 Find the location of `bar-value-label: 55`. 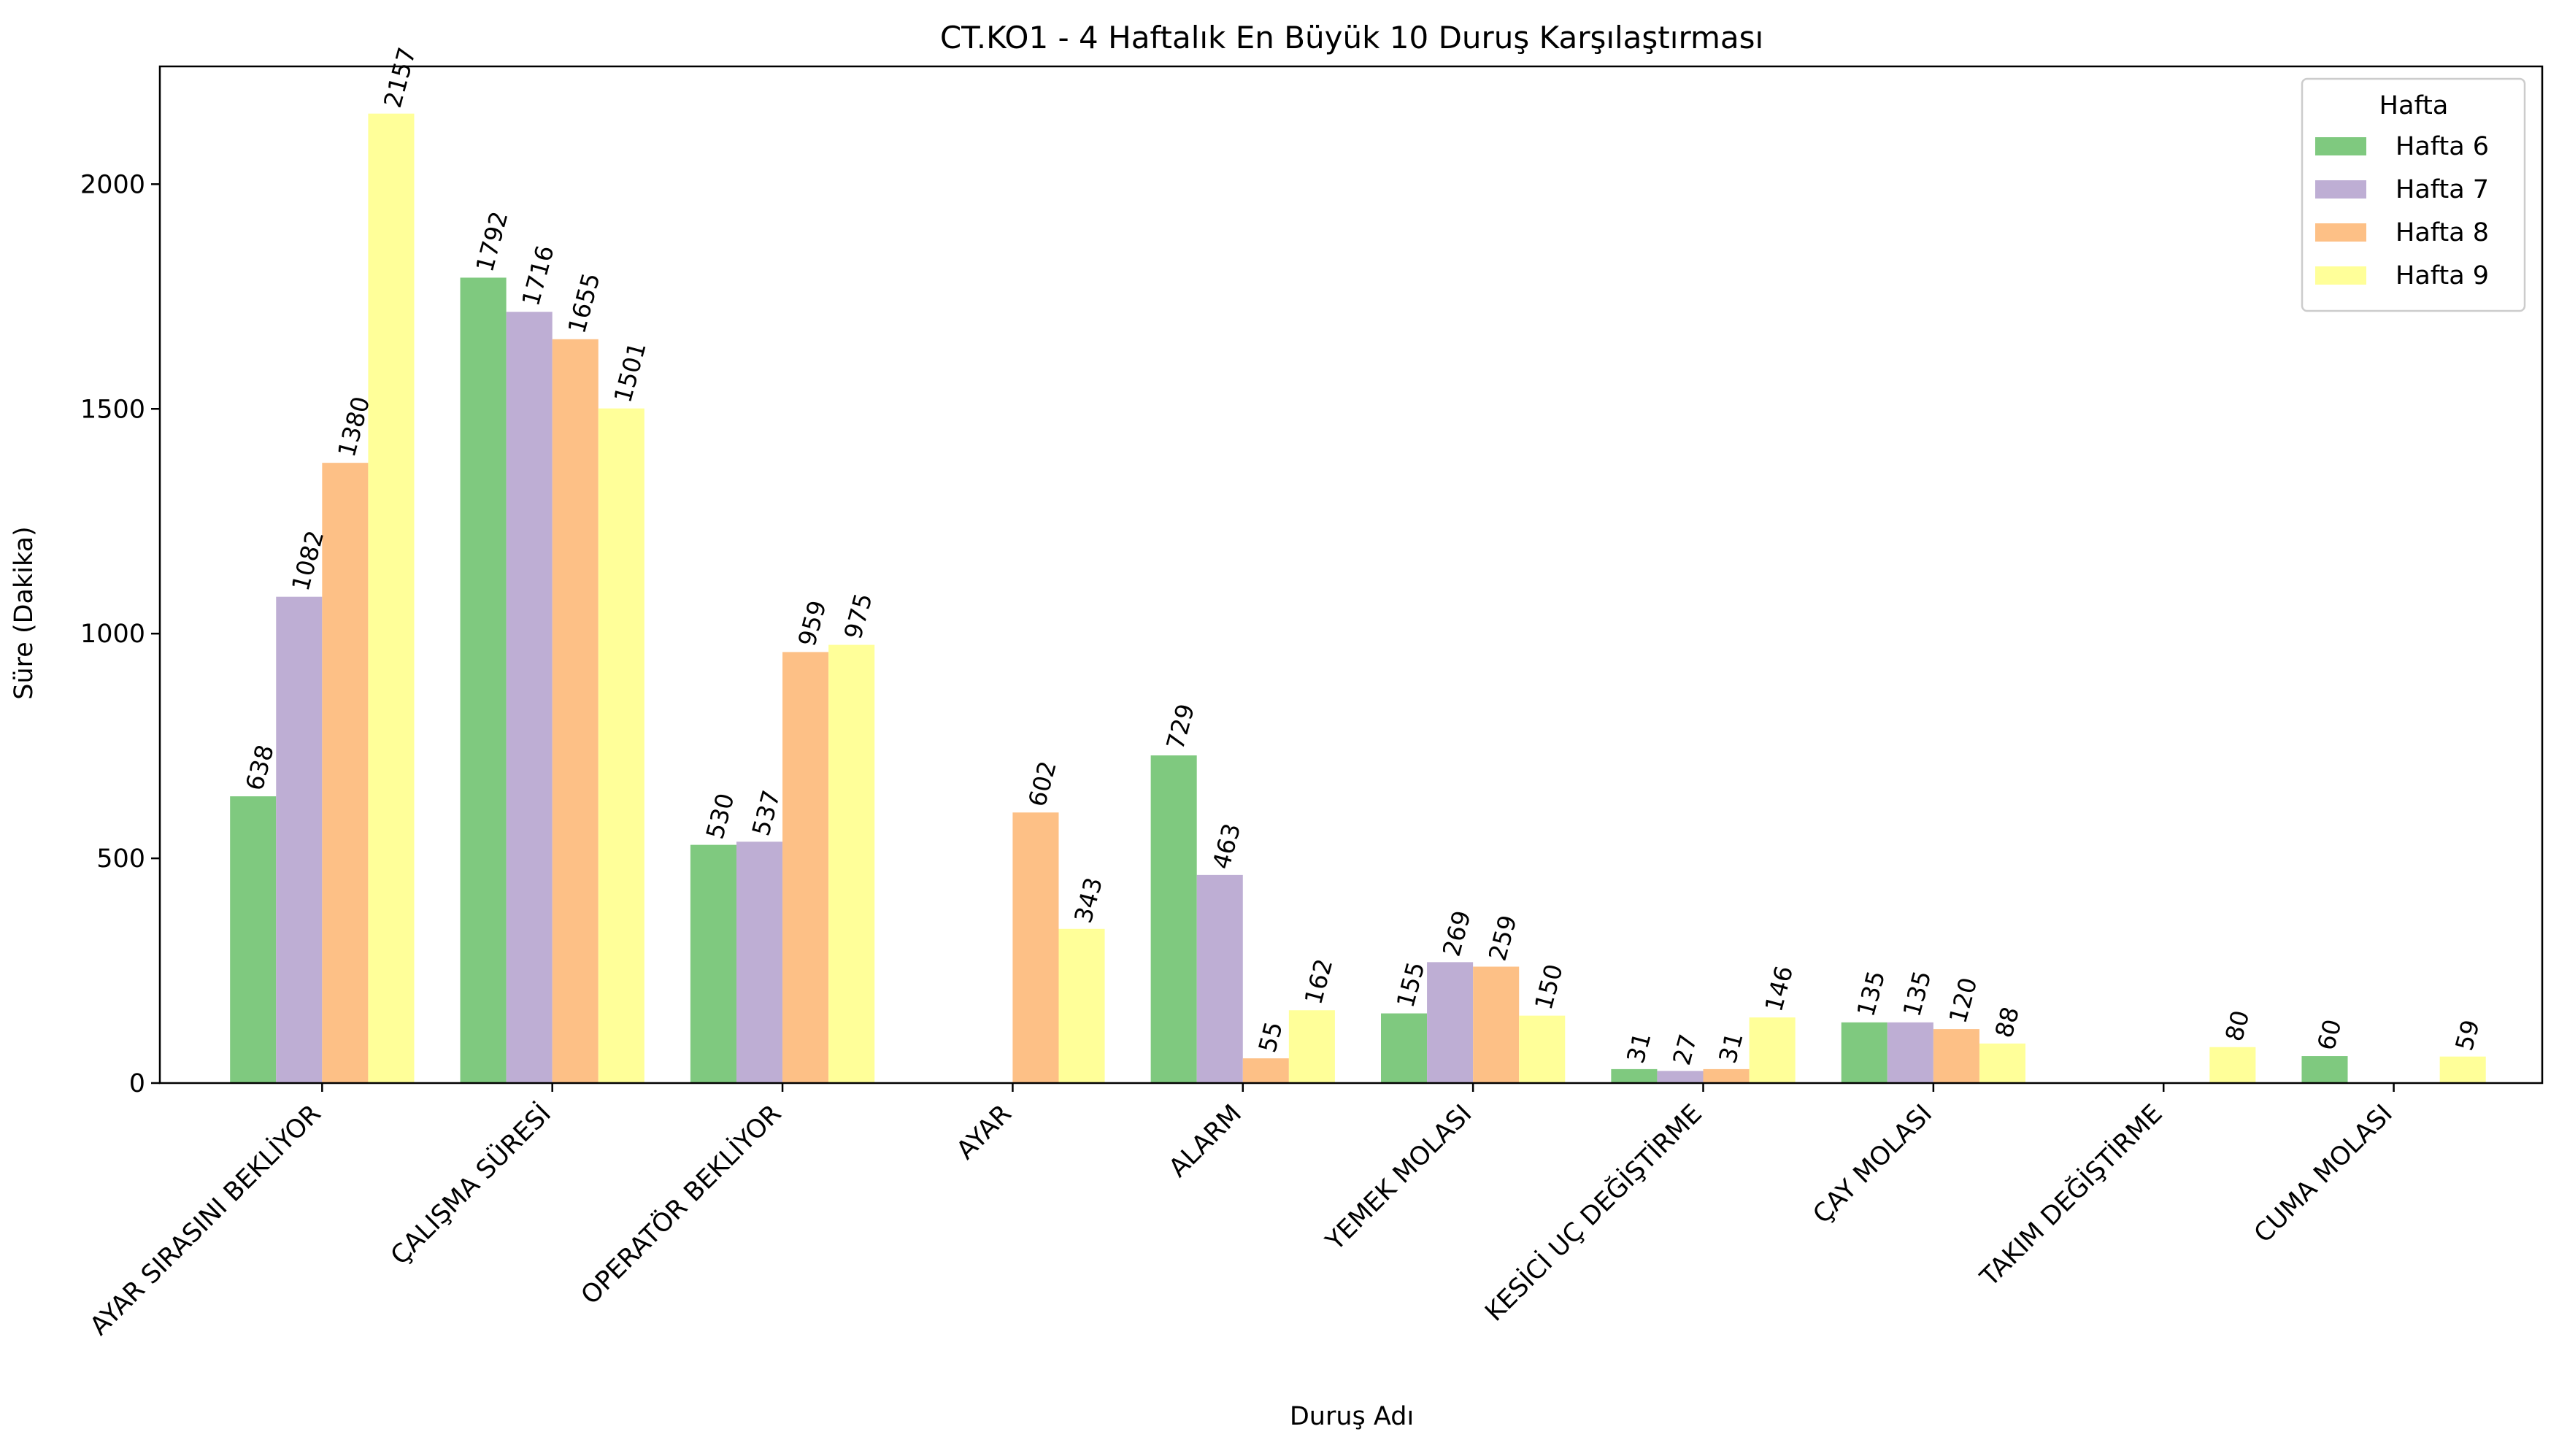

bar-value-label: 55 is located at coordinates (1270, 1037).